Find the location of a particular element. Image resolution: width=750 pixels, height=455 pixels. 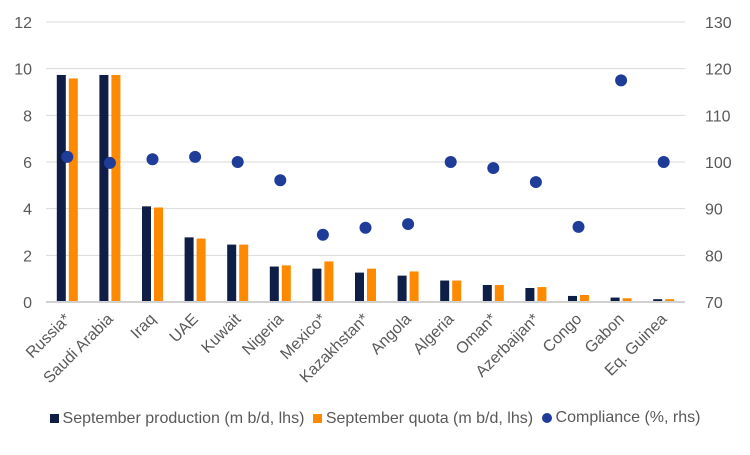

right-tick-label: 70 is located at coordinates (714, 303).